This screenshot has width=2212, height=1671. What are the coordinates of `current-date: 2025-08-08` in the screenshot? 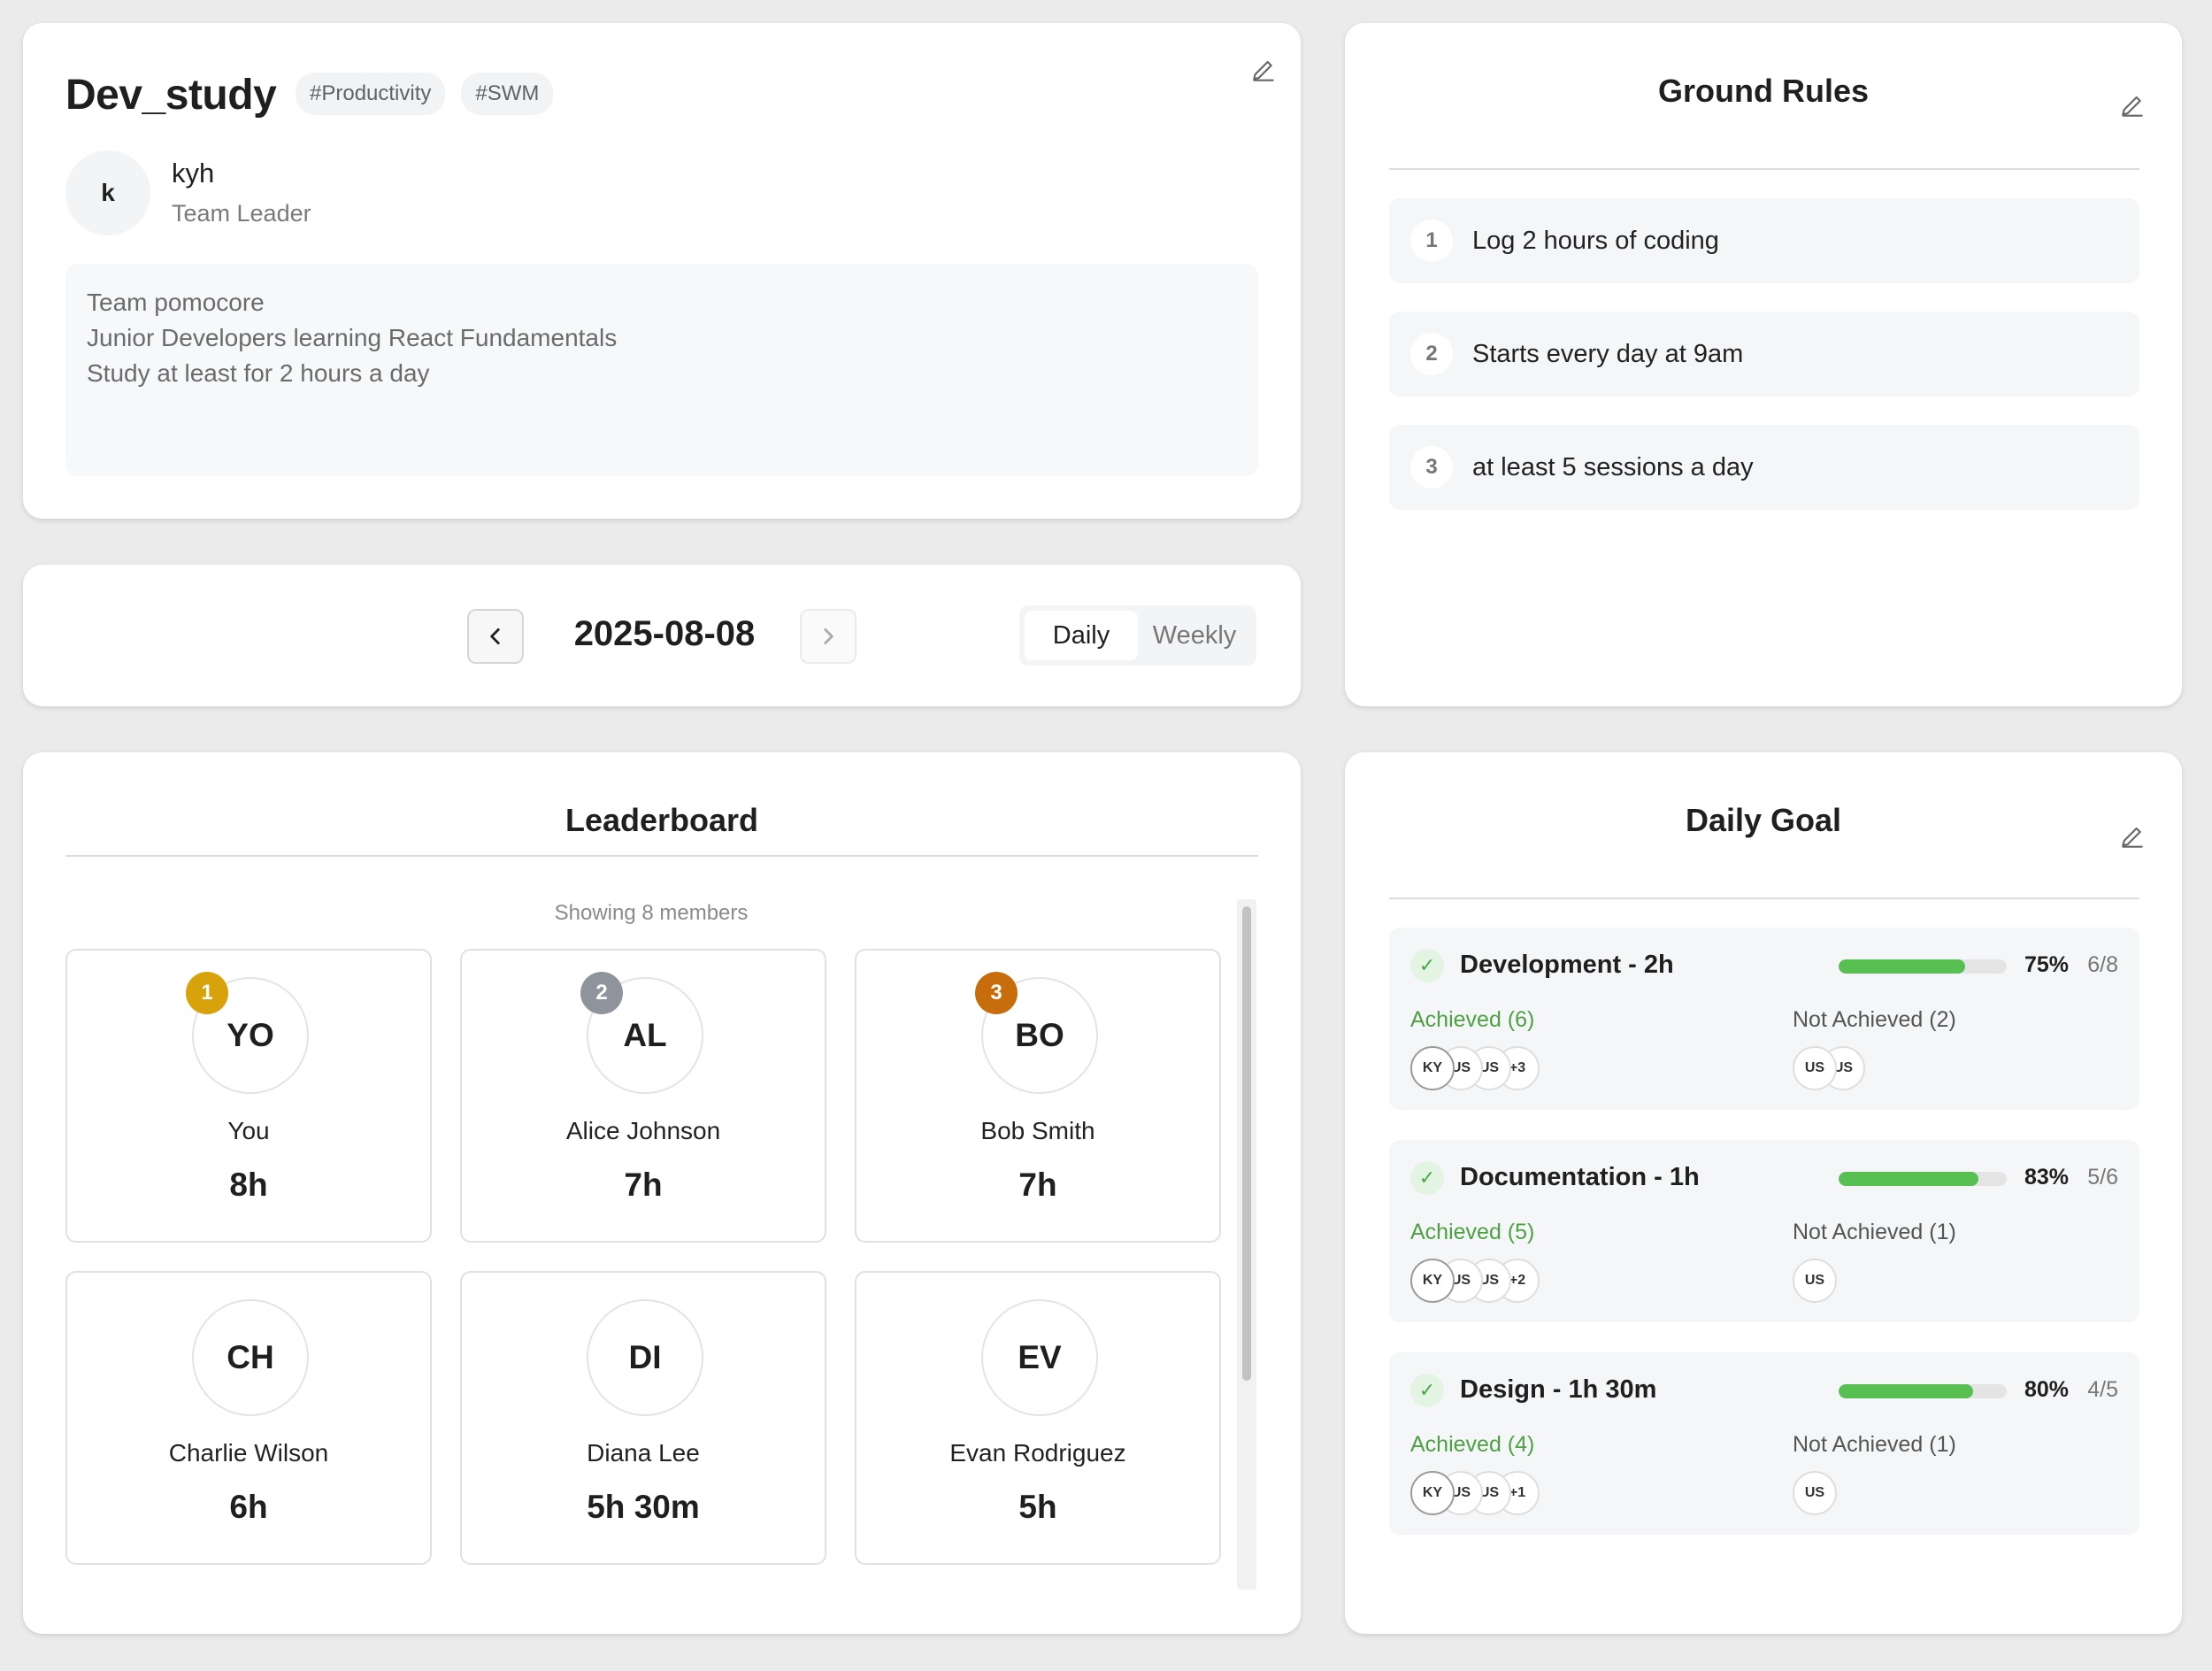 It's located at (665, 633).